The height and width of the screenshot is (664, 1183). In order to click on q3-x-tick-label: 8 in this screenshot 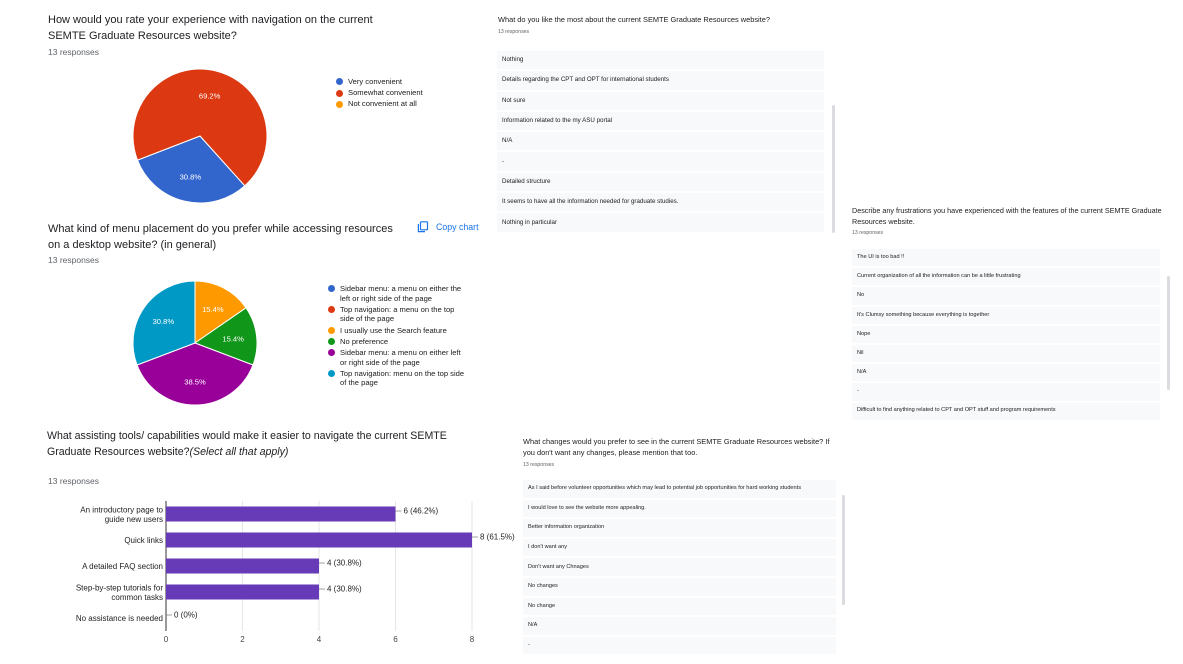, I will do `click(472, 639)`.